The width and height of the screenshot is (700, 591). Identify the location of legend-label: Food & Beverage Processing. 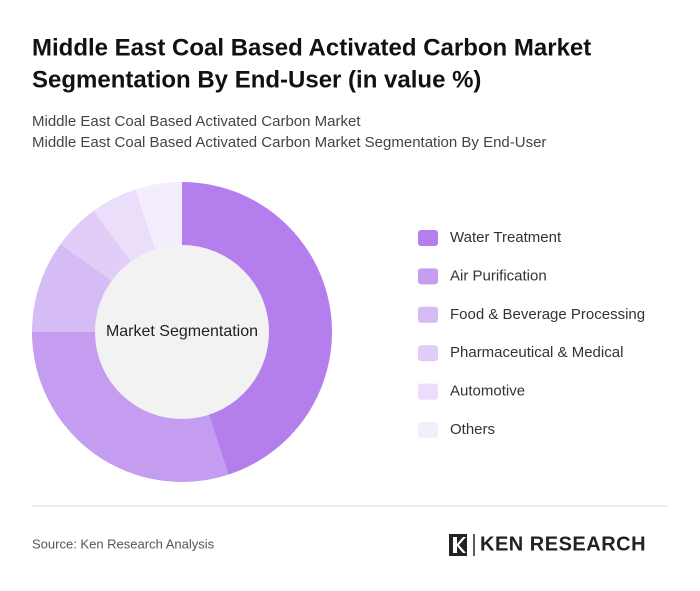
(547, 314).